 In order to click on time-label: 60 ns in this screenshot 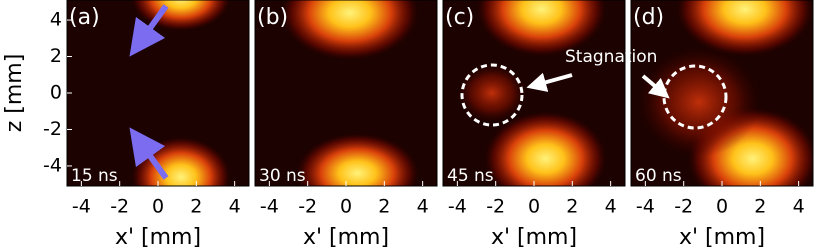, I will do `click(658, 176)`.